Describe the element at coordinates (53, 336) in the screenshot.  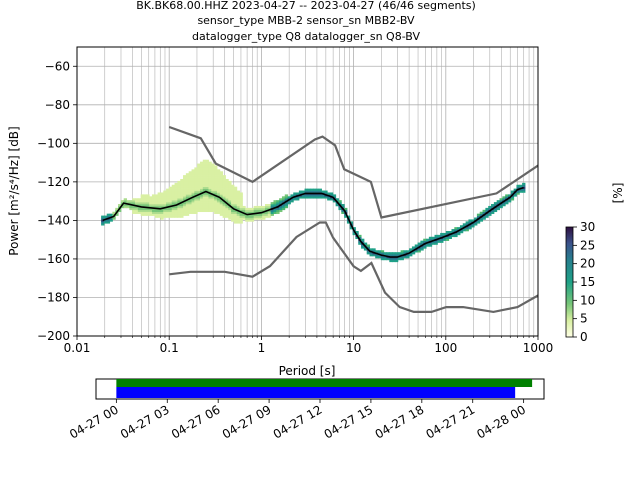
I see `y-tick-label: −200` at that location.